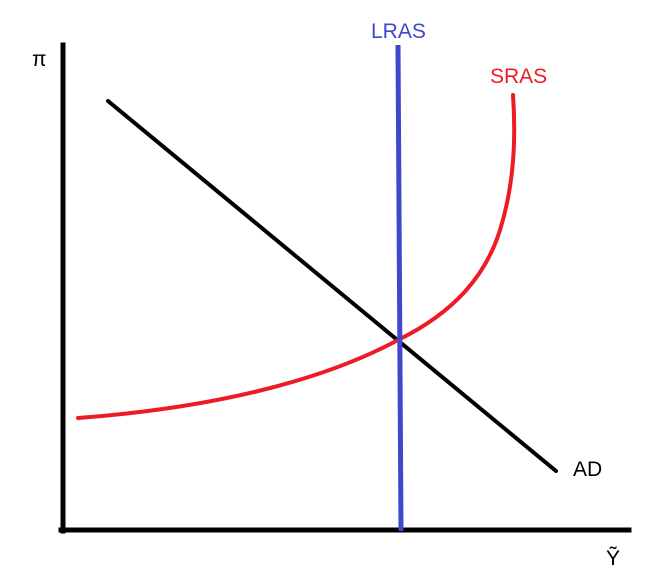  I want to click on sras-label: SRAS, so click(518, 76).